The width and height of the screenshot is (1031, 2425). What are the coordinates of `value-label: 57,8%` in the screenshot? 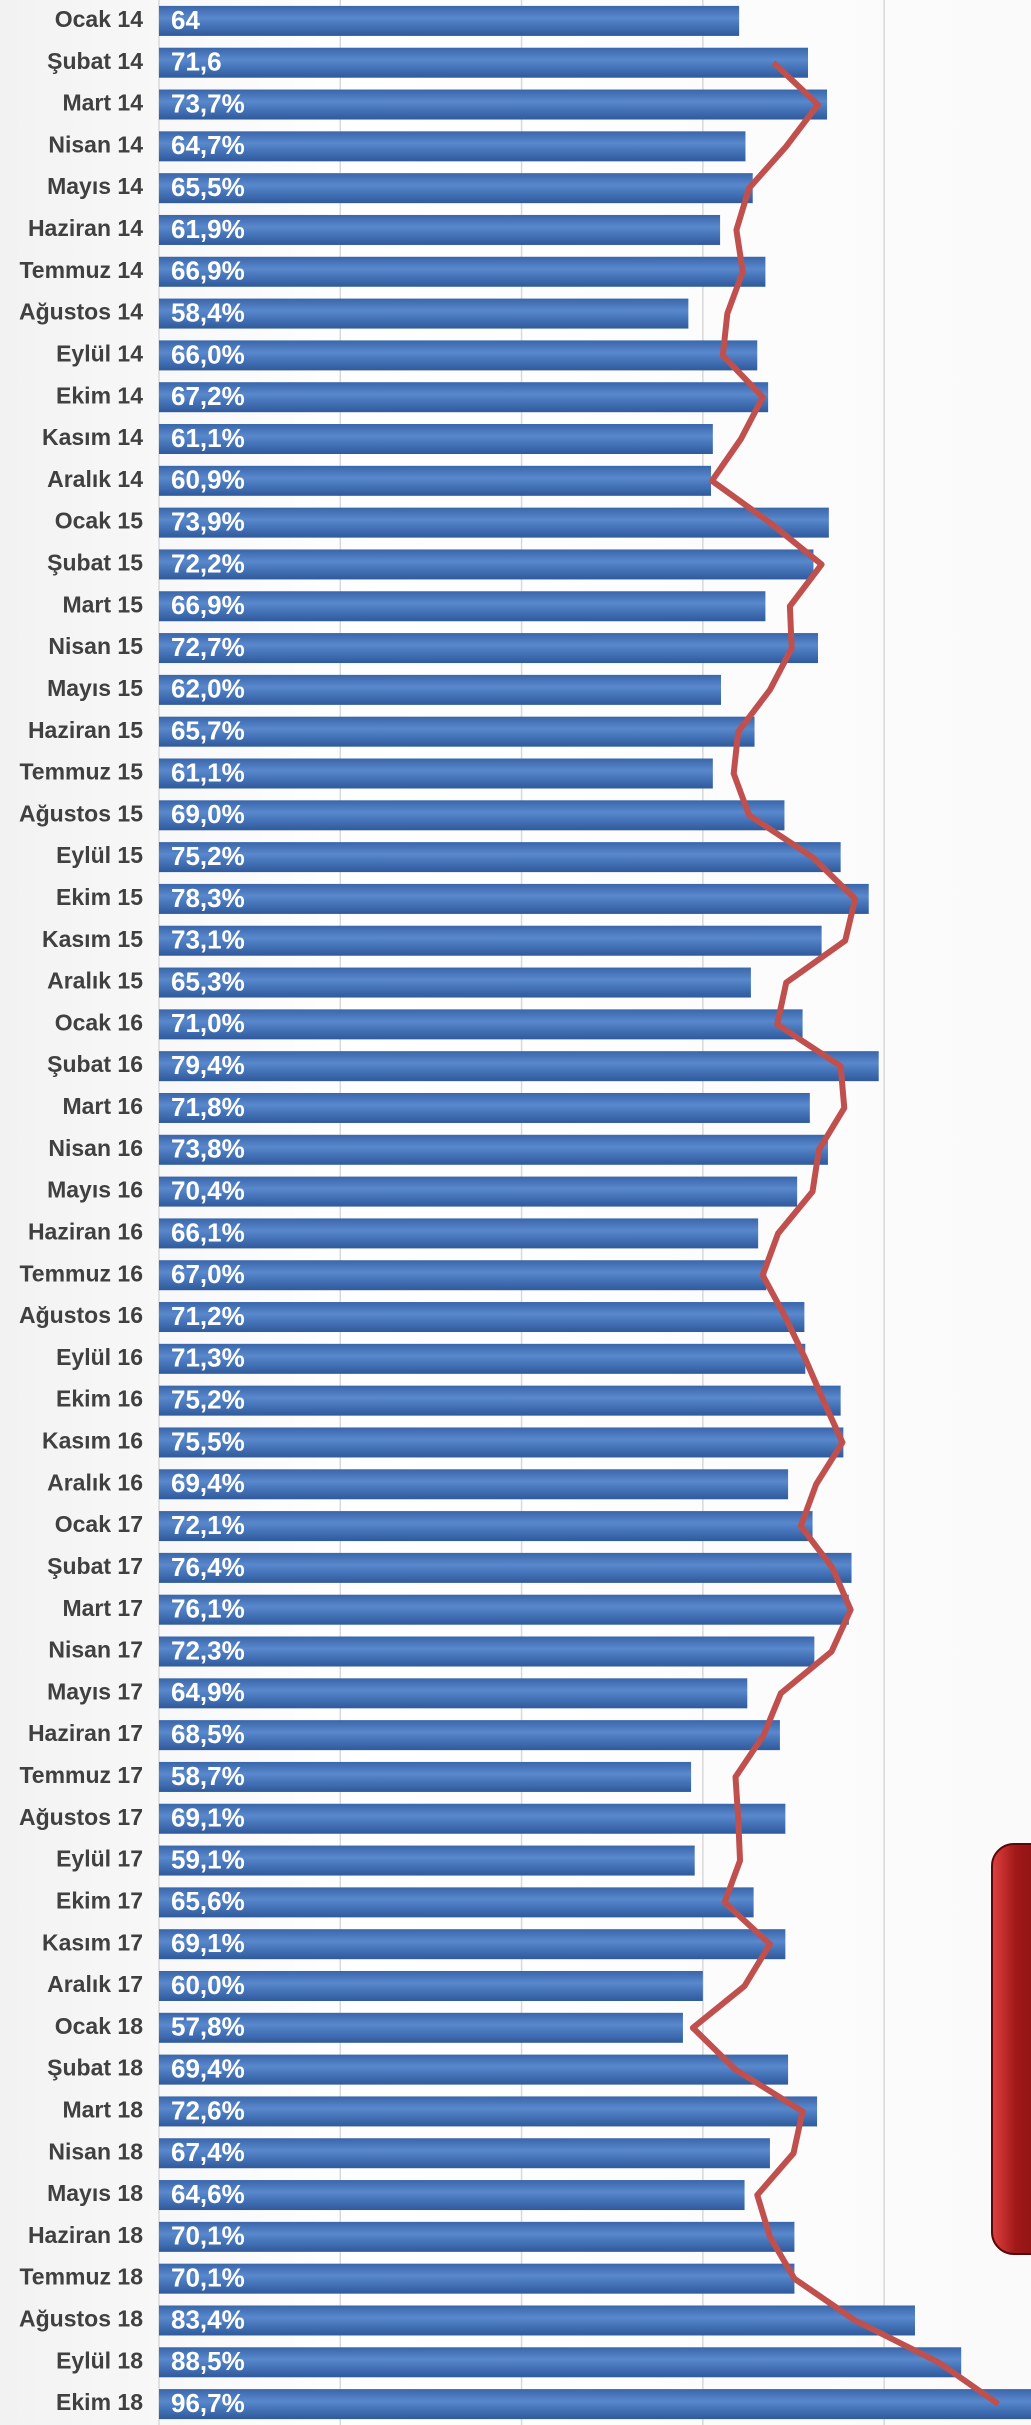 It's located at (208, 2027).